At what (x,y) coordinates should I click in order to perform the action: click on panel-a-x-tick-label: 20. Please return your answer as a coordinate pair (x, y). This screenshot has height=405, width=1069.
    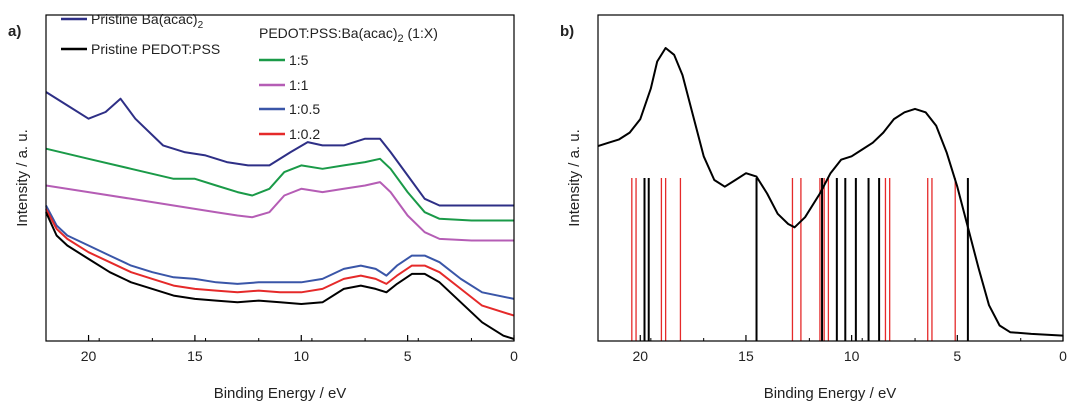
    Looking at the image, I should click on (89, 356).